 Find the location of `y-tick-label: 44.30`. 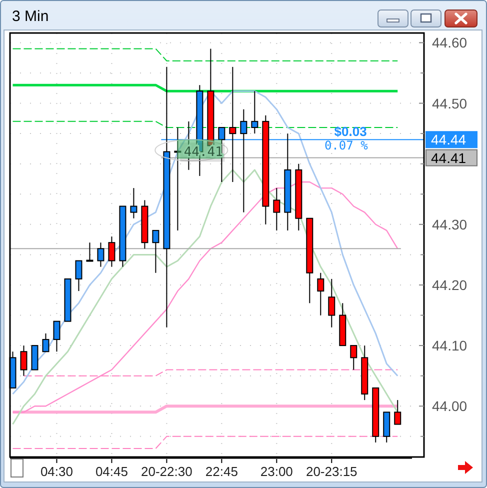

y-tick-label: 44.30 is located at coordinates (450, 224).